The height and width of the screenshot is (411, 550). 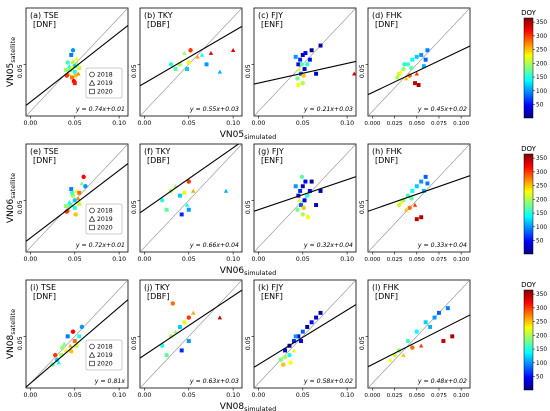 I want to click on x-axis-label: VN06simulated, so click(x=248, y=271).